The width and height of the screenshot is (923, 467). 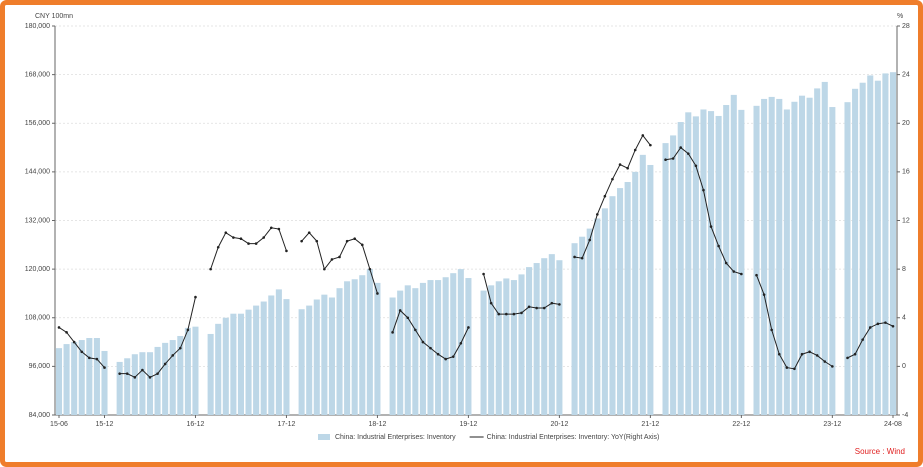 What do you see at coordinates (880, 451) in the screenshot?
I see `source: Source : Wind` at bounding box center [880, 451].